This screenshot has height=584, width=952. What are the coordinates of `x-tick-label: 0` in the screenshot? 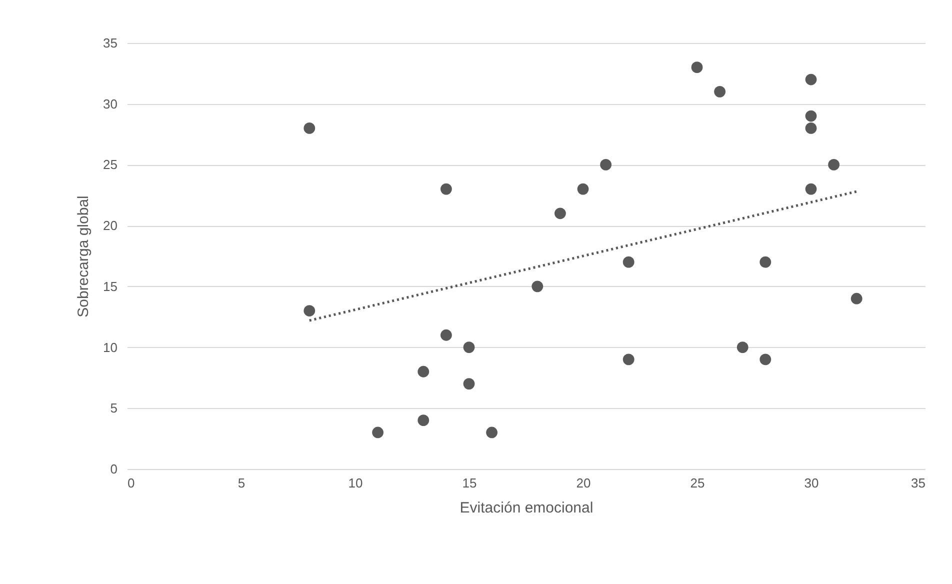 It's located at (131, 483).